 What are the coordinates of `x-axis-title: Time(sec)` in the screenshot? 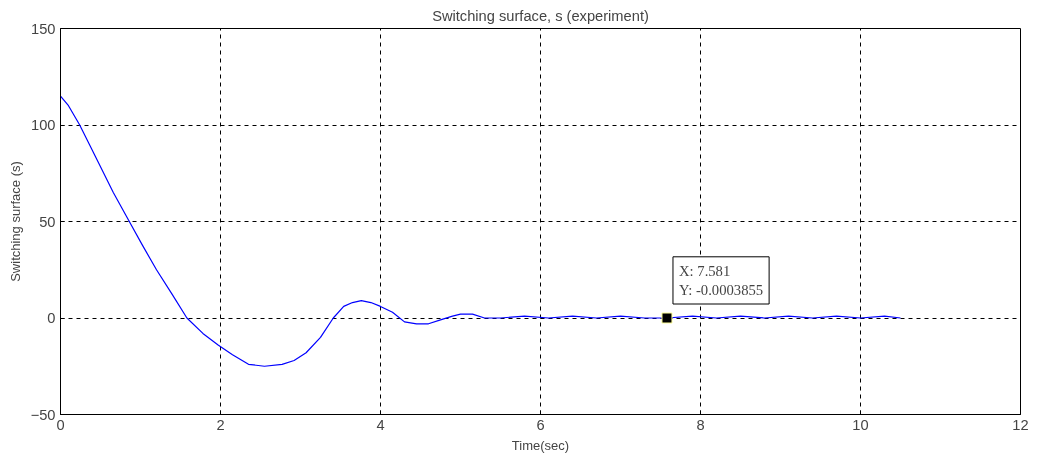 It's located at (540, 445).